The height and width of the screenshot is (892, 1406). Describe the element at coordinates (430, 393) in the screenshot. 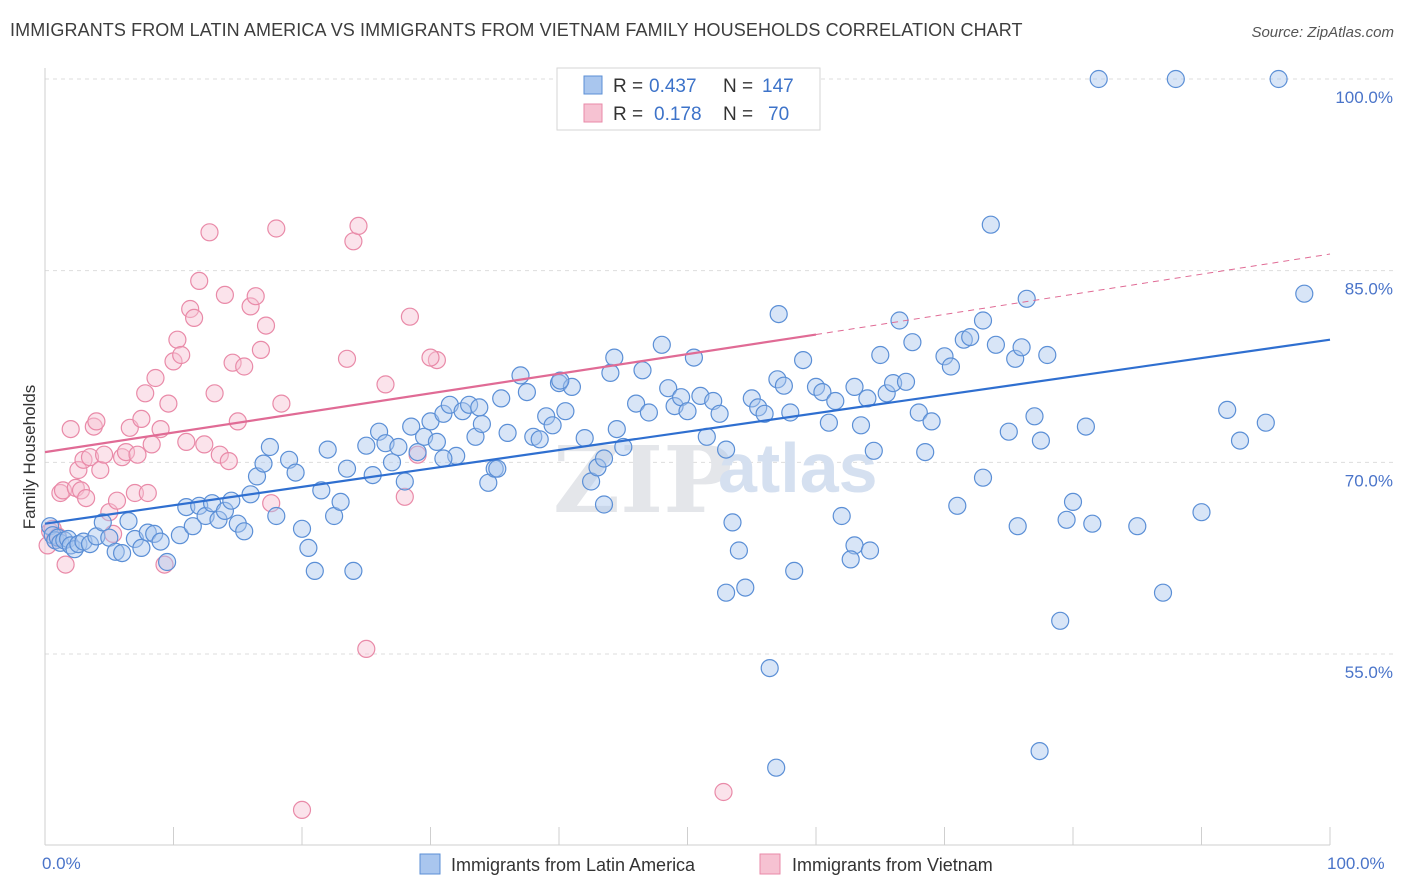

I see `trend-line-vietnam` at that location.